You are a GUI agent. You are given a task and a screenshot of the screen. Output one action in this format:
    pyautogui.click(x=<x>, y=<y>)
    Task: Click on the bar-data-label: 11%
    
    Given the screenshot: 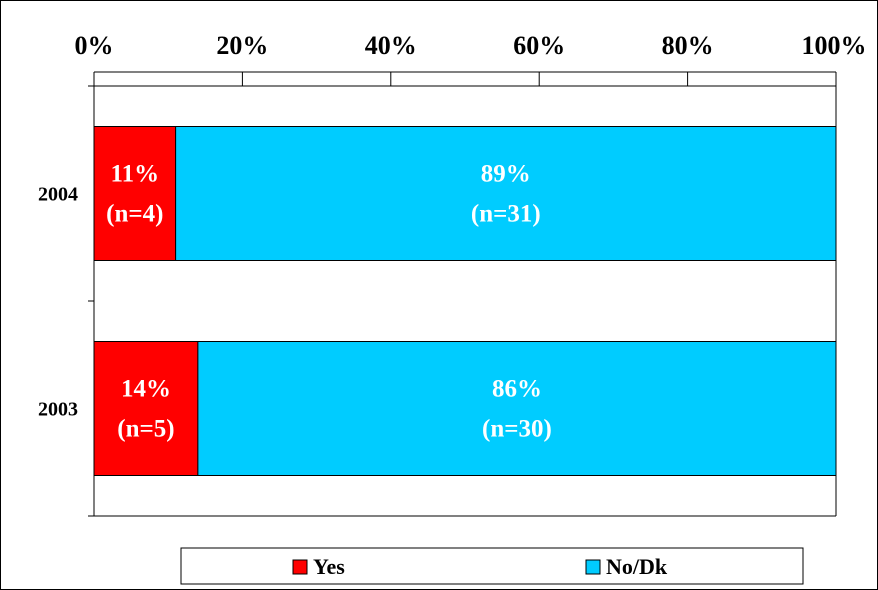 What is the action you would take?
    pyautogui.click(x=134, y=174)
    